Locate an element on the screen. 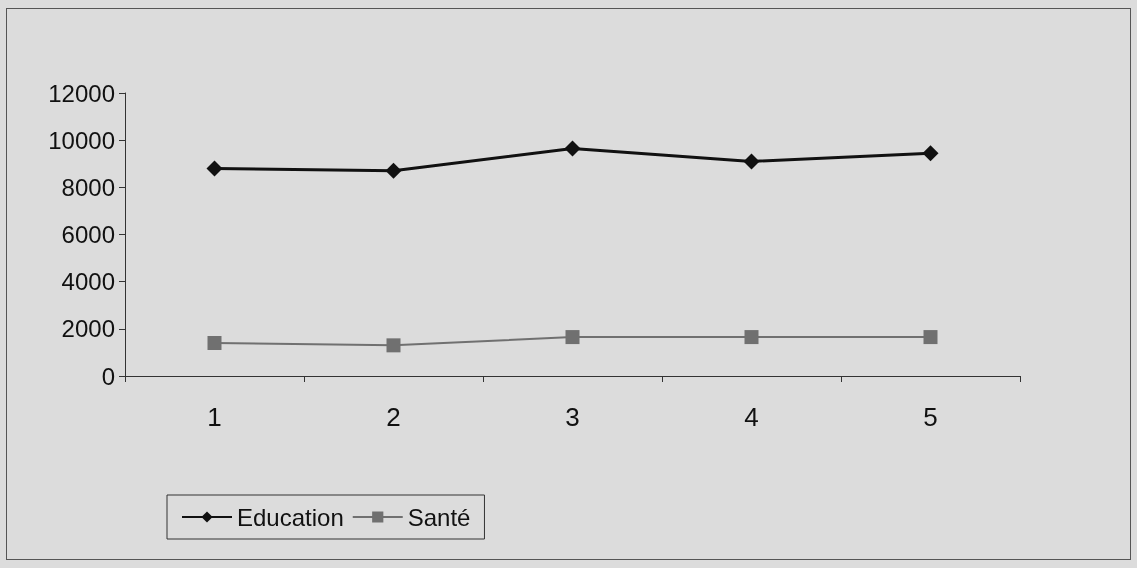  x-tick-label: 1 is located at coordinates (214, 417).